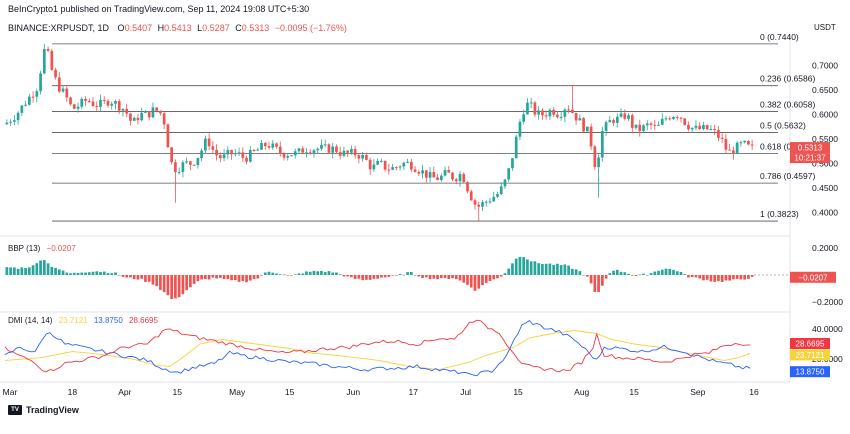 This screenshot has height=434, width=850. Describe the element at coordinates (825, 65) in the screenshot. I see `price-axis-tick: 0.7000` at that location.